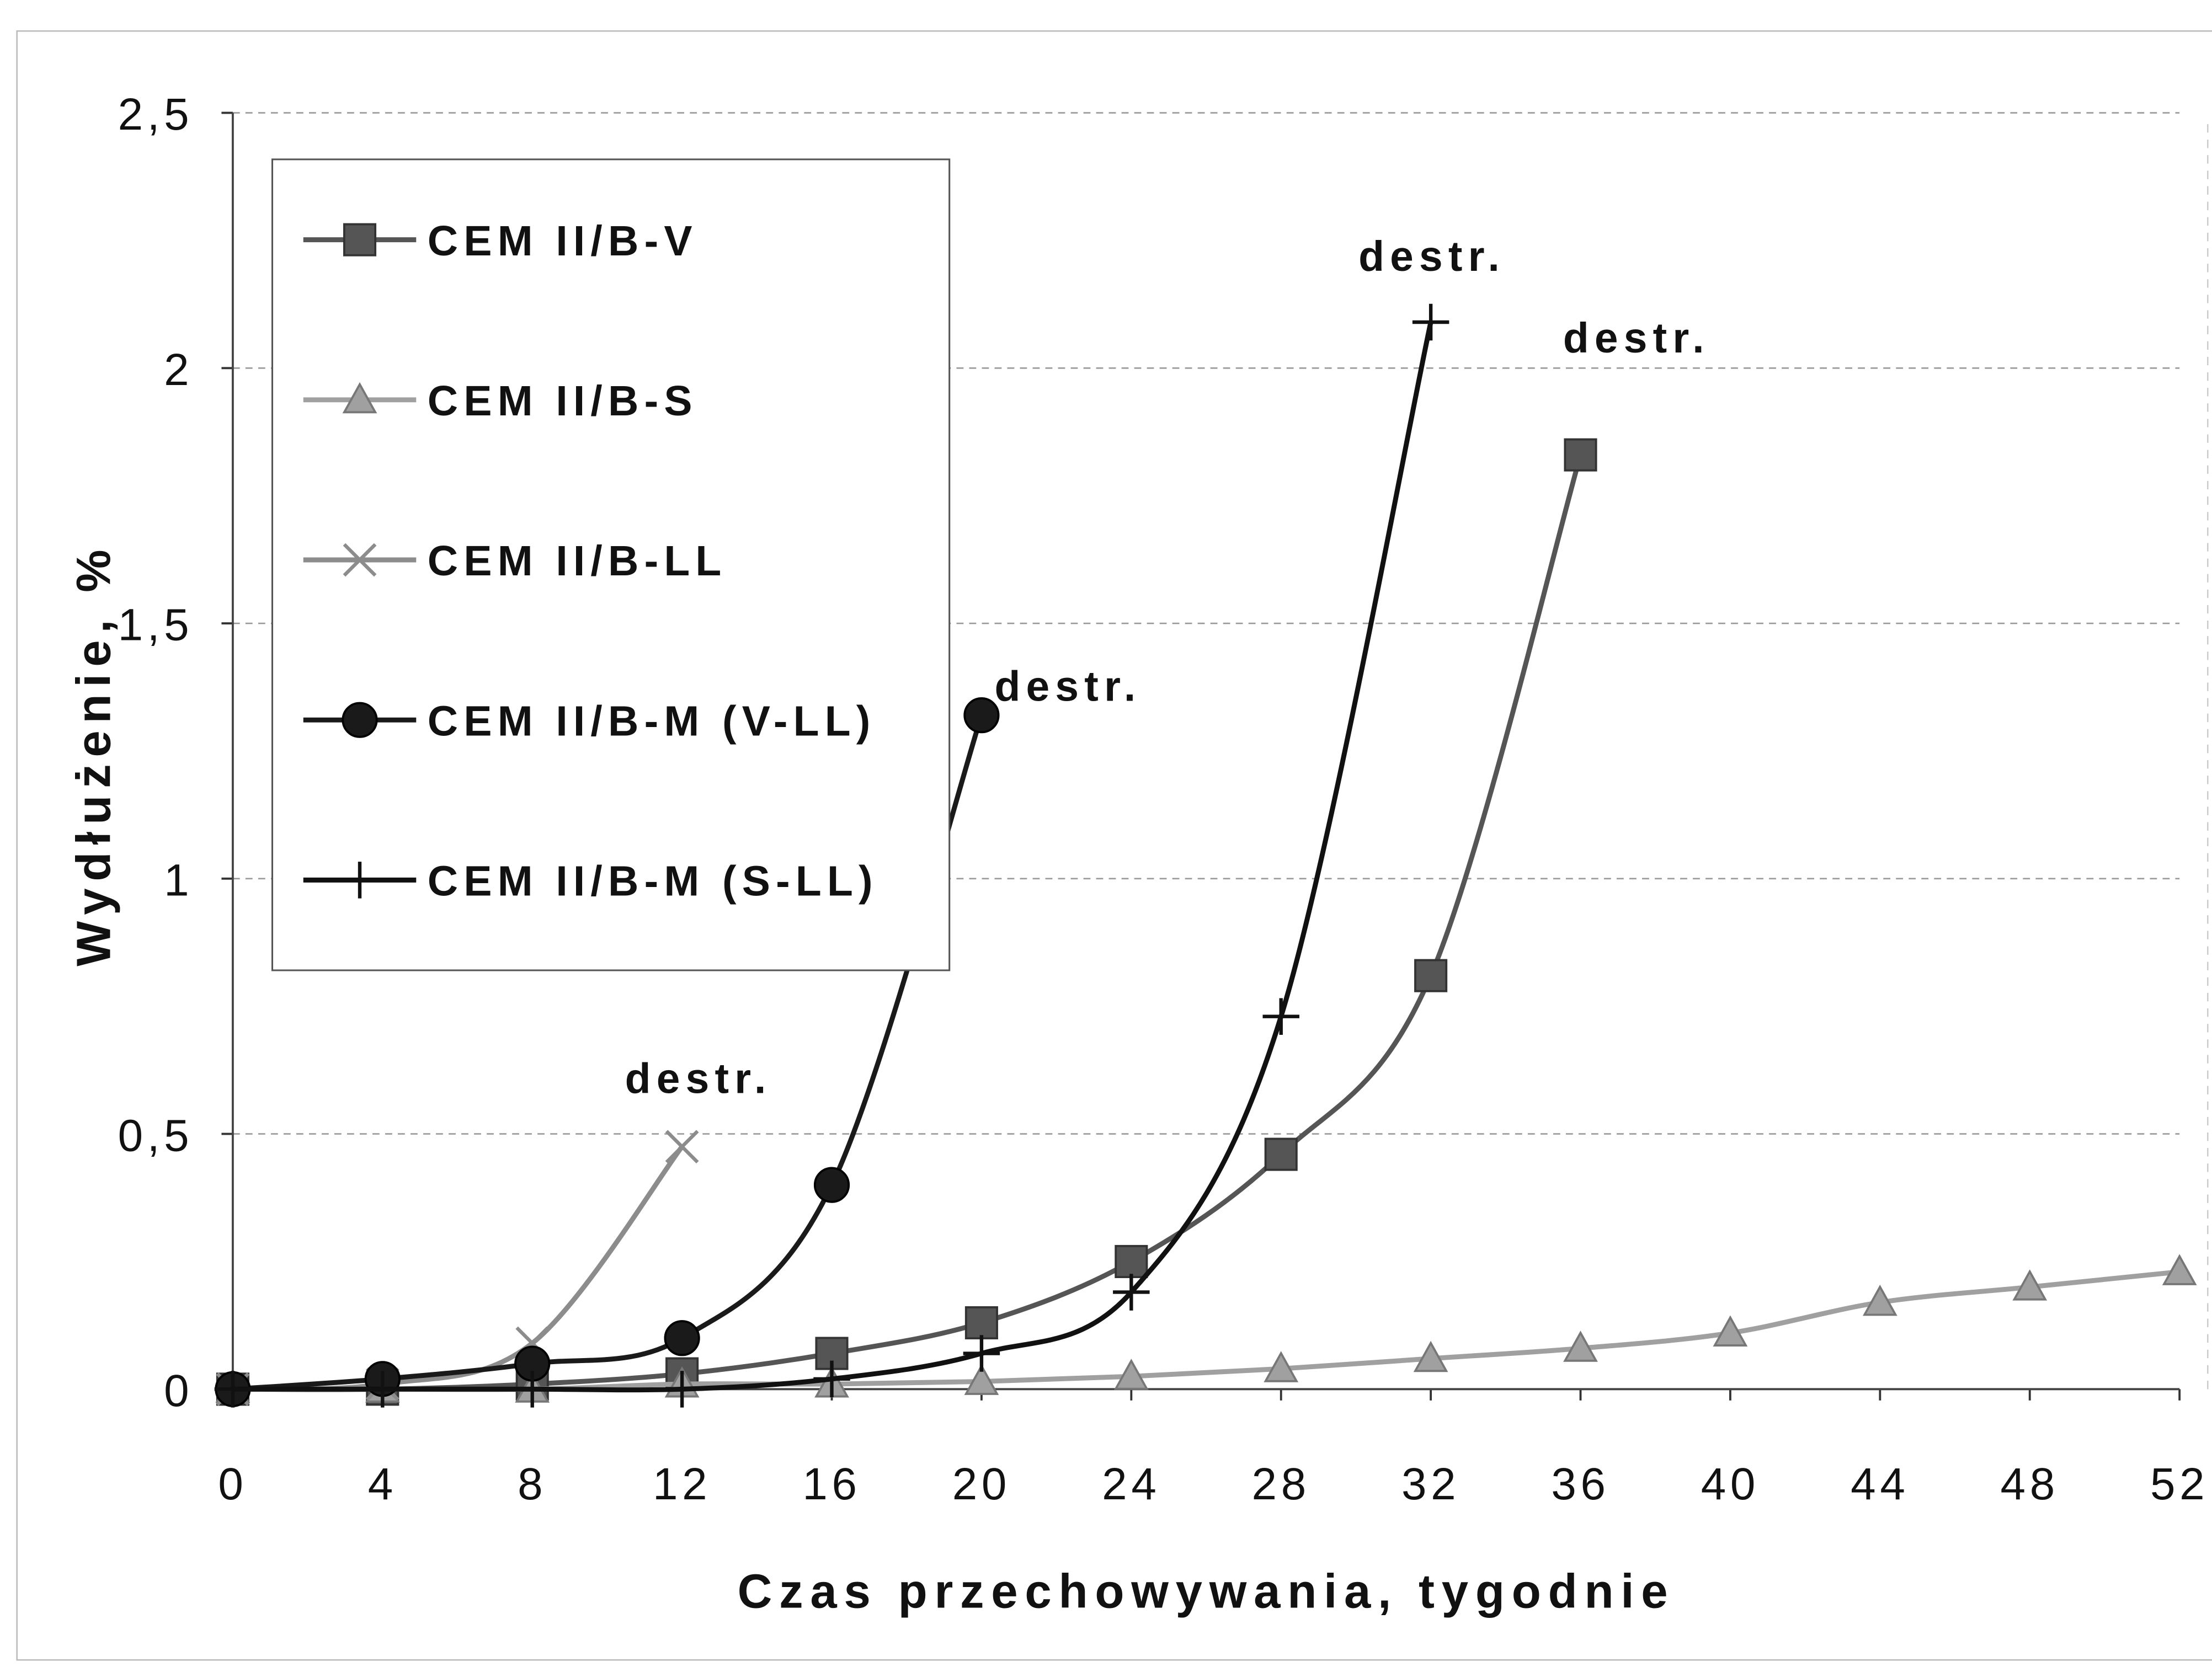 The image size is (2212, 1667). What do you see at coordinates (1880, 1484) in the screenshot?
I see `x-tick-label: 44` at bounding box center [1880, 1484].